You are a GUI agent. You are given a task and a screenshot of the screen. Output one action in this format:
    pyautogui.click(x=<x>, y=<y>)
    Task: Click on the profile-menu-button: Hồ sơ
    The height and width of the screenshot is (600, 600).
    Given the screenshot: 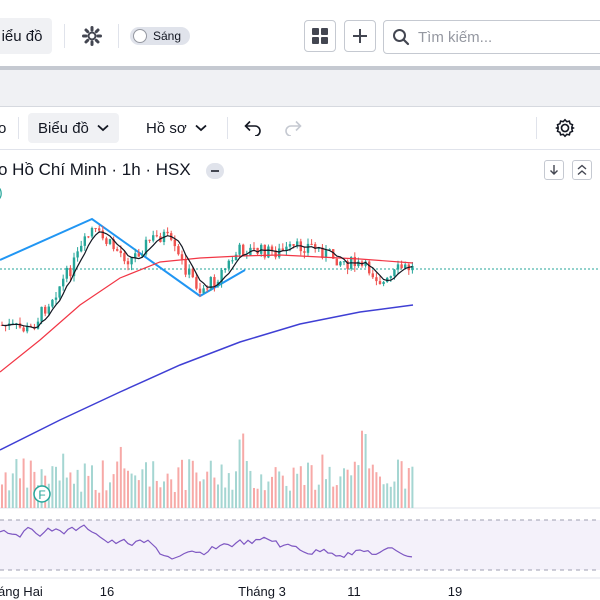 What is the action you would take?
    pyautogui.click(x=176, y=128)
    